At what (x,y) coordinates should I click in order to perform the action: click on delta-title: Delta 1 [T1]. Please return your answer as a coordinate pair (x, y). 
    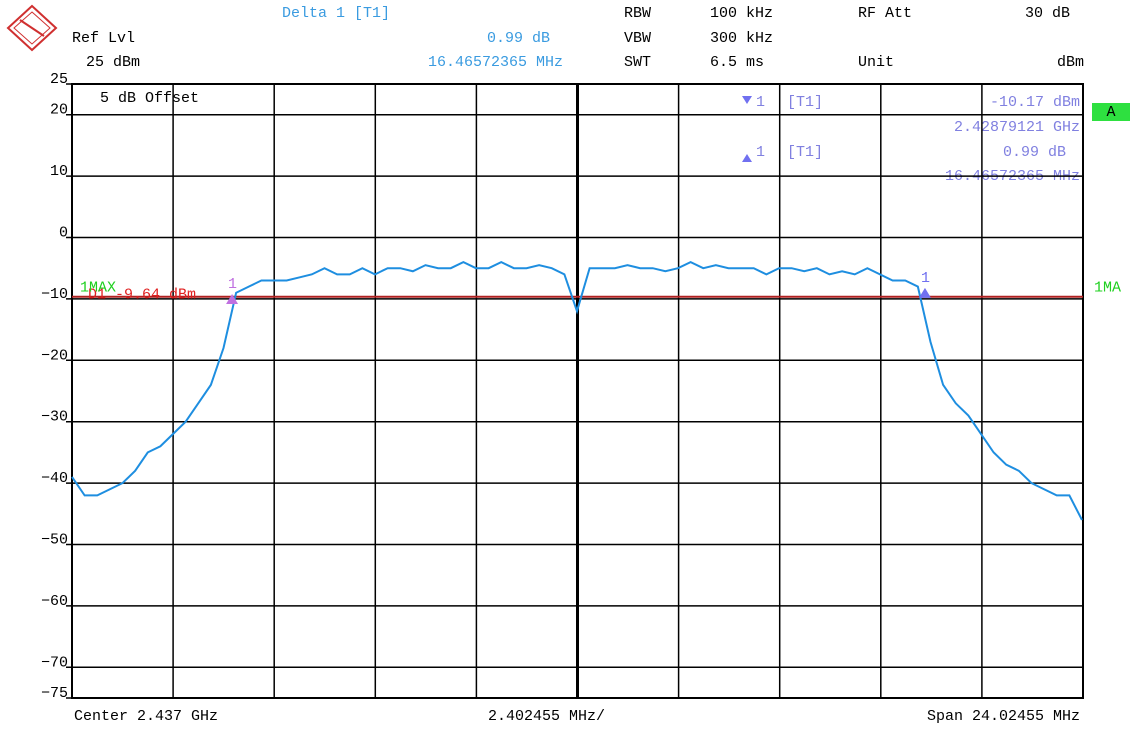
    Looking at the image, I should click on (336, 13).